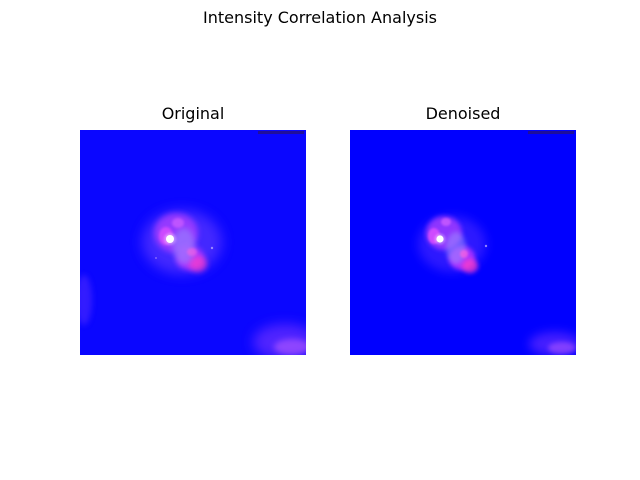 This screenshot has width=640, height=480. Describe the element at coordinates (320, 17) in the screenshot. I see `figure-title: Intensity Correlation Analysis` at that location.